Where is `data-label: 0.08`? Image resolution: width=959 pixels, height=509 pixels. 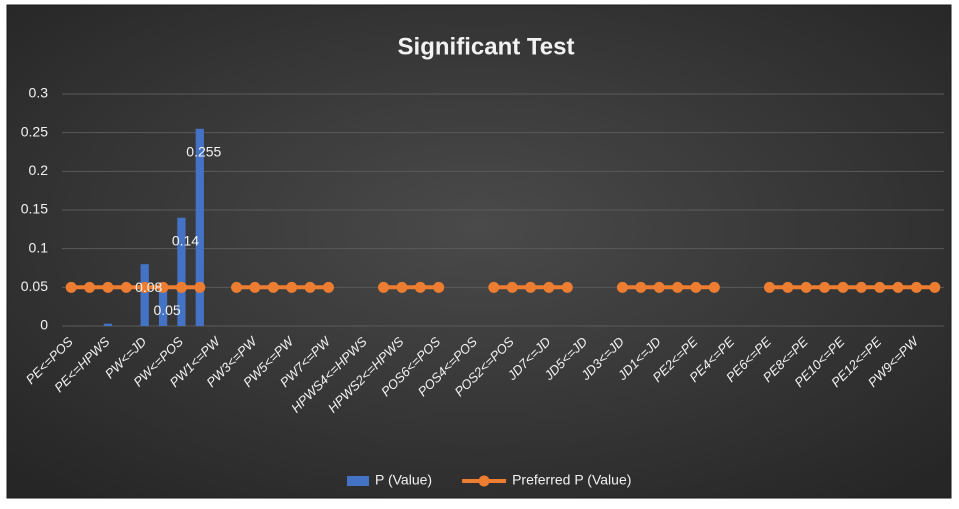
data-label: 0.08 is located at coordinates (148, 287).